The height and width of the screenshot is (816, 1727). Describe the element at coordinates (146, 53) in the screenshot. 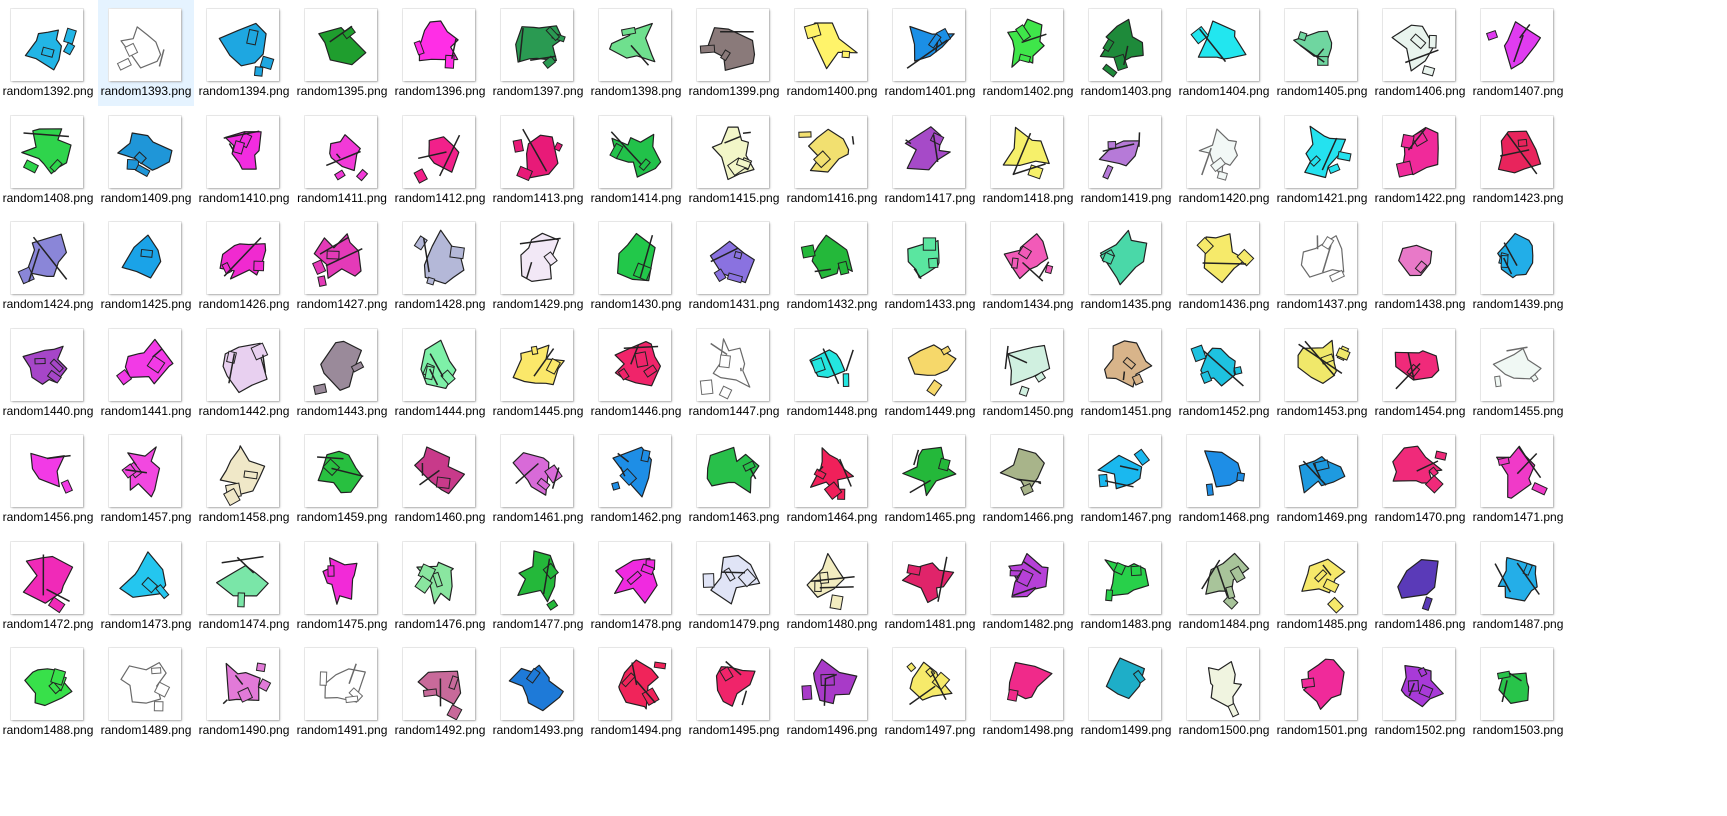

I see `file-item: random1393.png` at that location.